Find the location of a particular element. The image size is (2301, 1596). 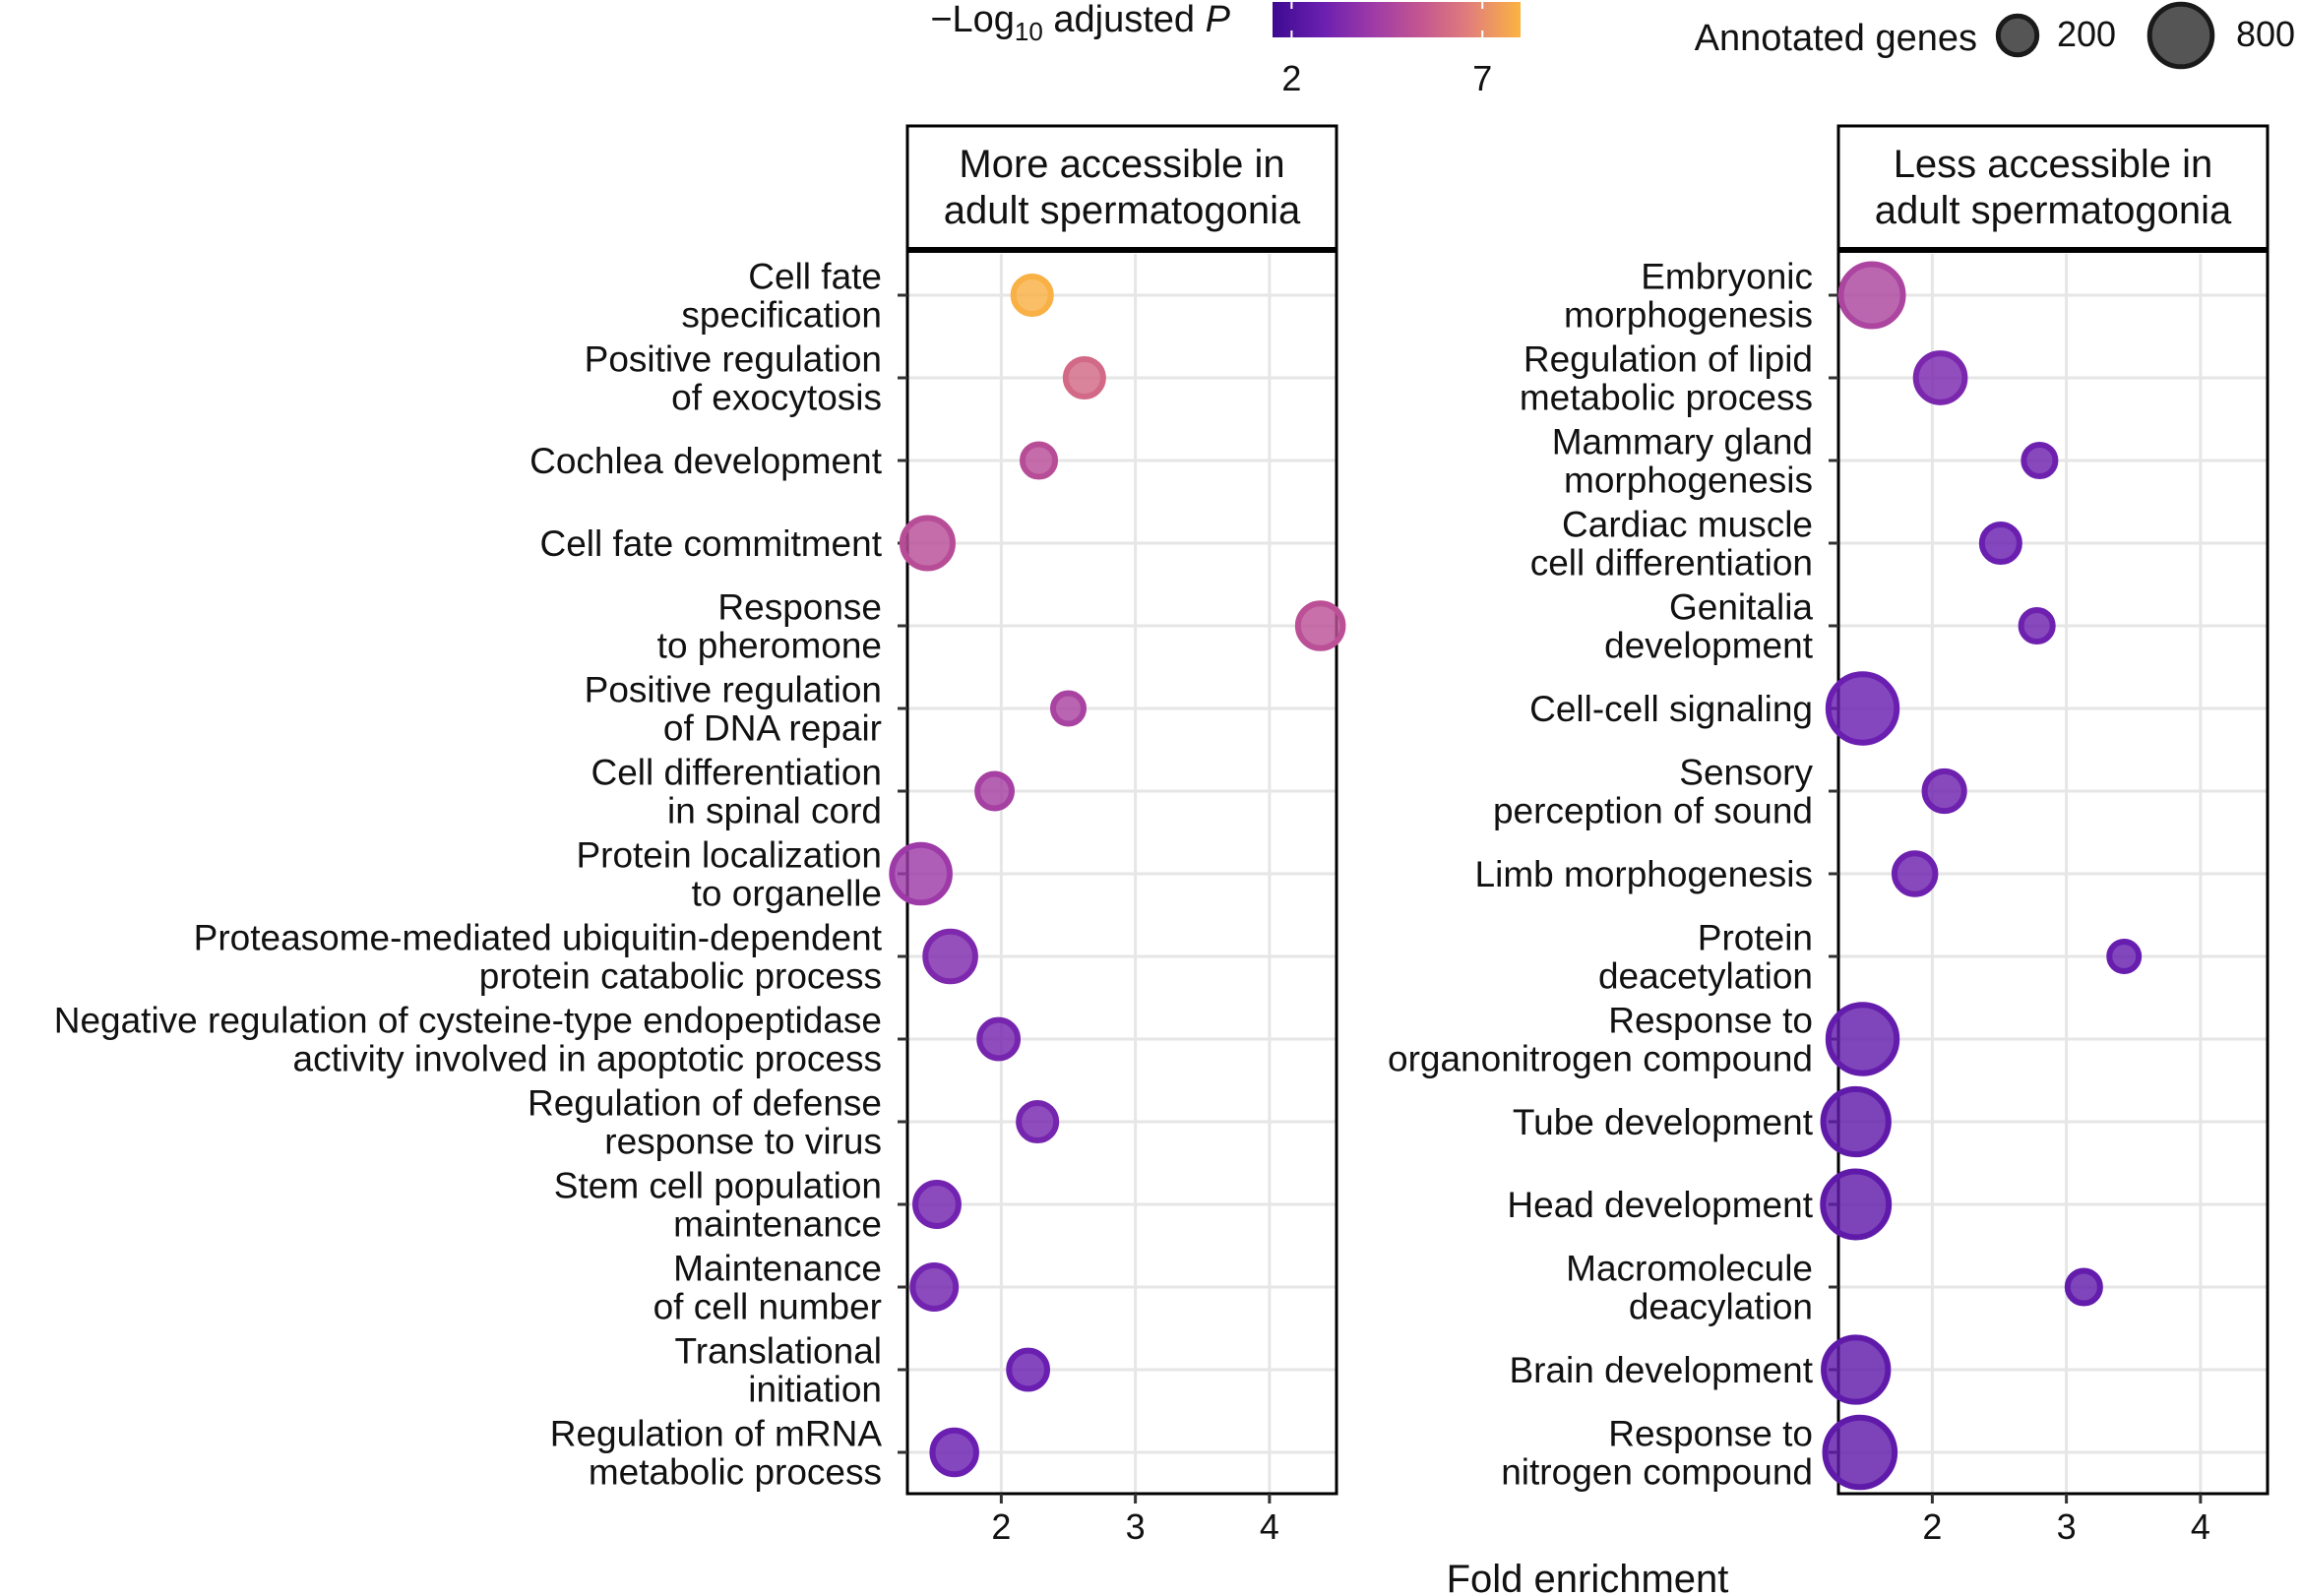

term-label: Stem cell population maintenance is located at coordinates (718, 1205).